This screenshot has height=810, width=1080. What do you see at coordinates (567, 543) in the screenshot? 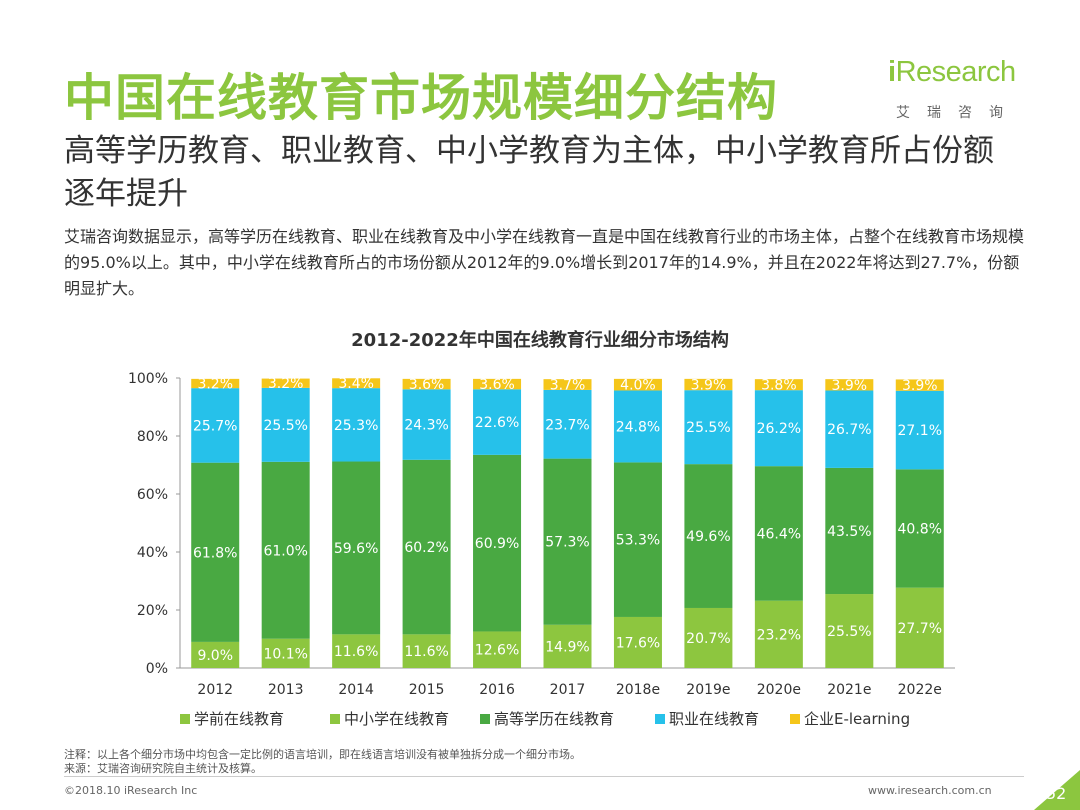
I see `data-label: 57.3%` at bounding box center [567, 543].